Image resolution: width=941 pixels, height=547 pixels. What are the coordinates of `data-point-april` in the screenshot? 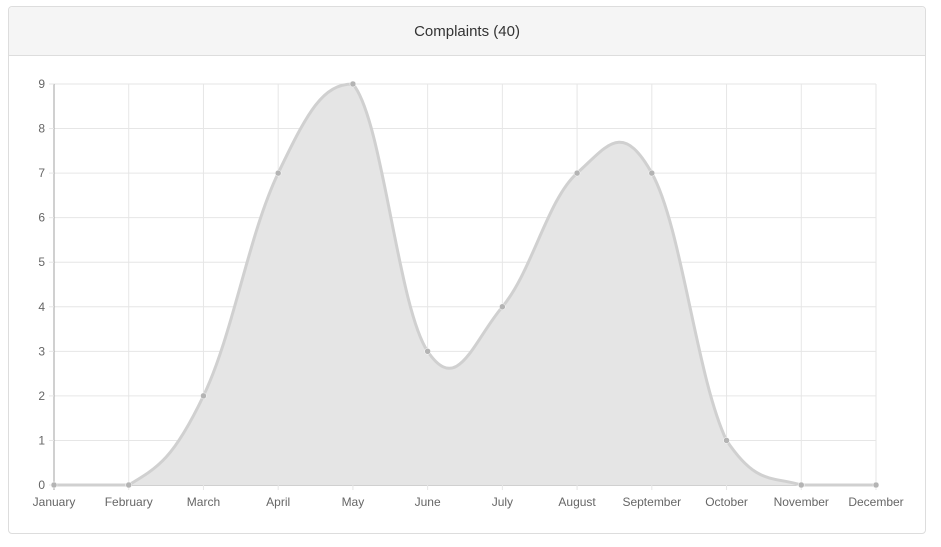 It's located at (278, 173).